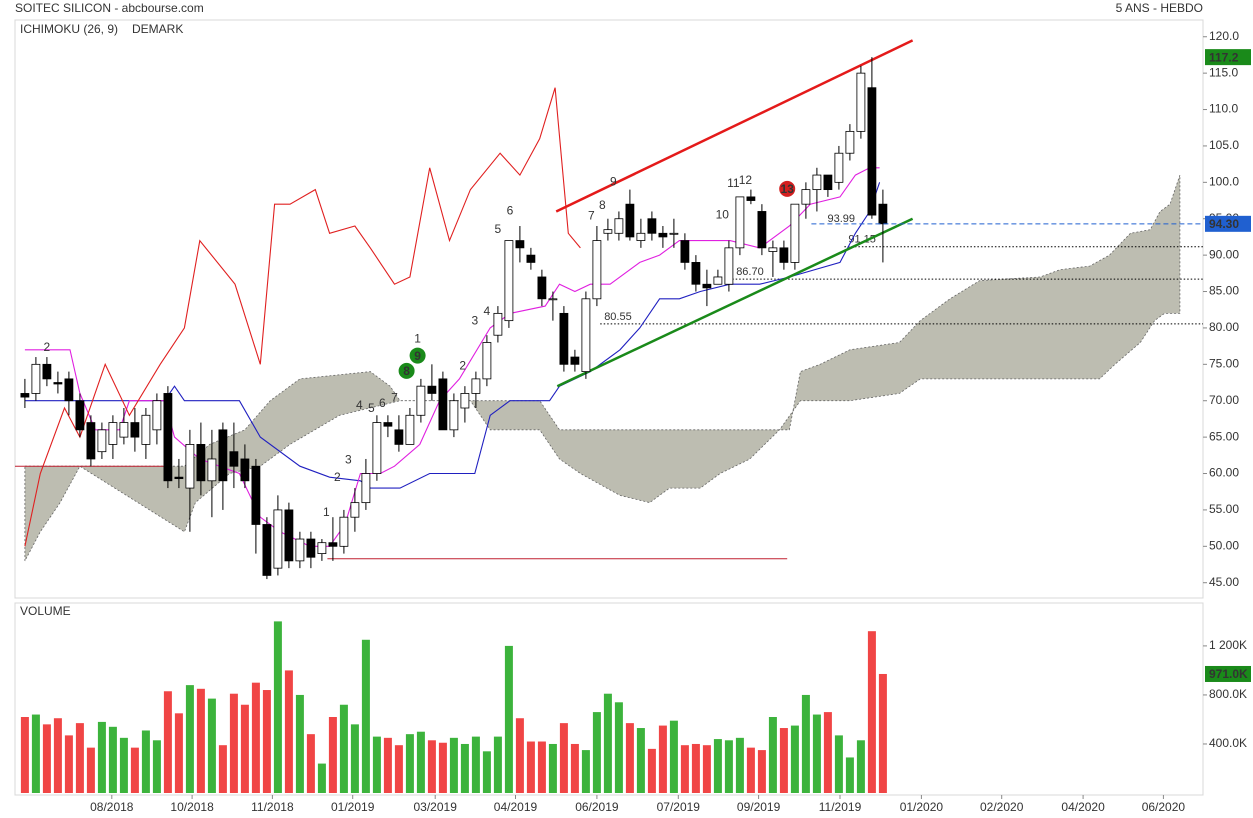 The image size is (1253, 818). What do you see at coordinates (272, 807) in the screenshot?
I see `x-tick-label: 11/2018` at bounding box center [272, 807].